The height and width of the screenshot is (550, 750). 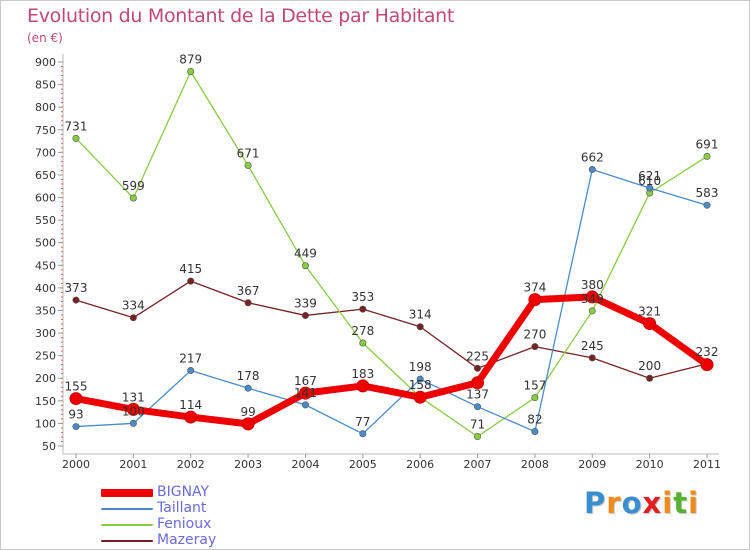 I want to click on x-tick-label: 2007, so click(x=478, y=464).